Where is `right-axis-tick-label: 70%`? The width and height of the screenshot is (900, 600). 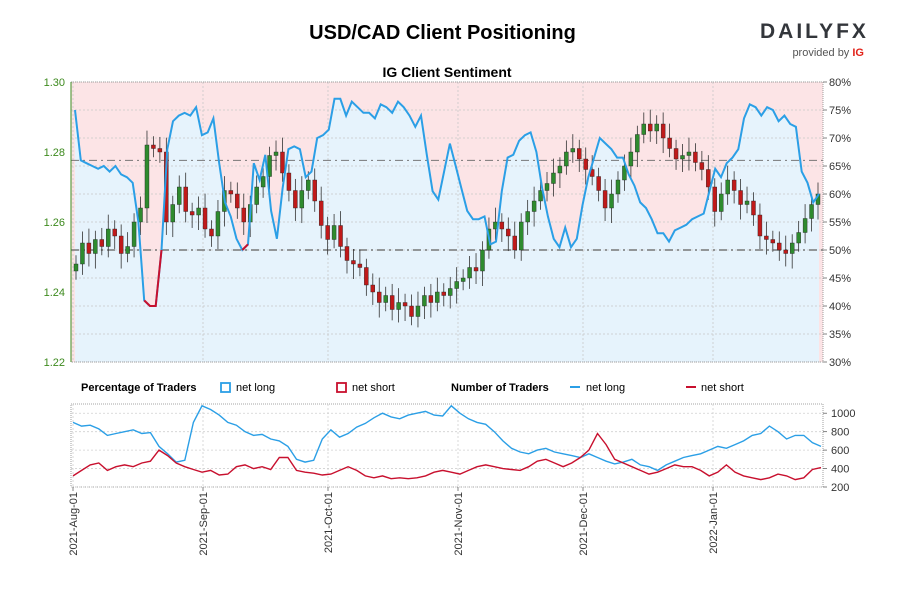 right-axis-tick-label: 70% is located at coordinates (840, 139).